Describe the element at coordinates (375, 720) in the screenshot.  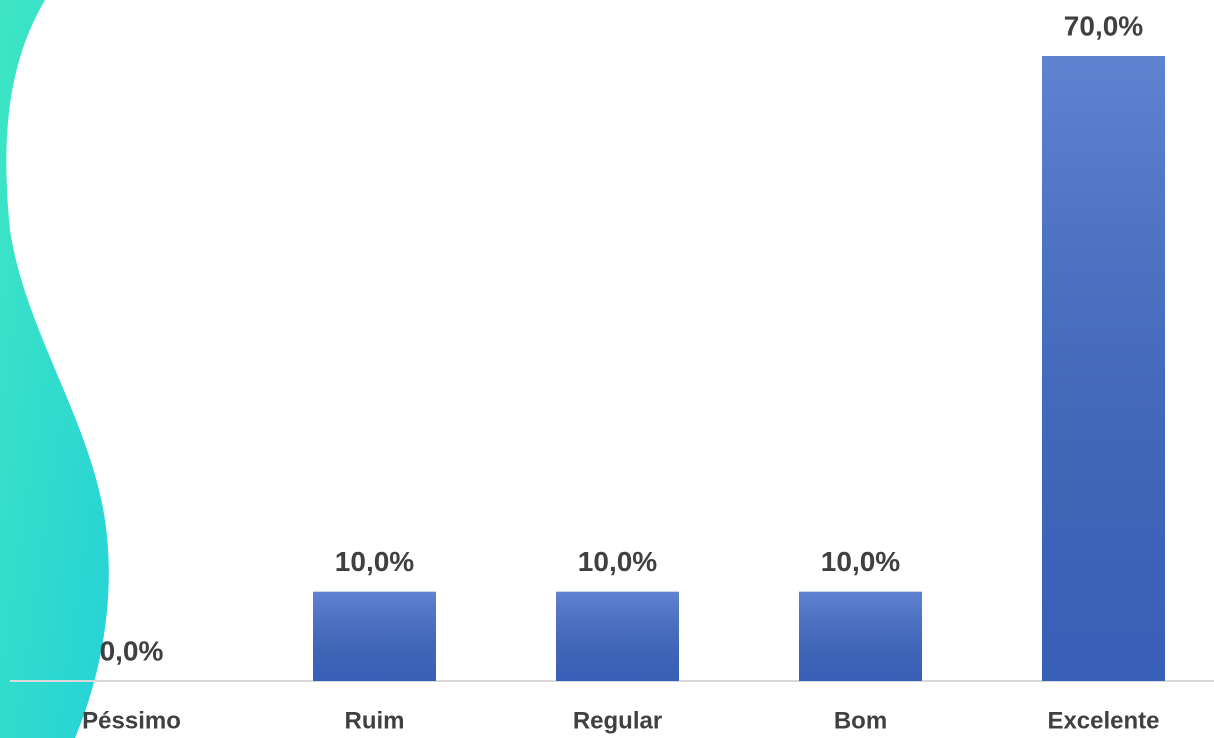
I see `x-tick-label: Ruim` at that location.